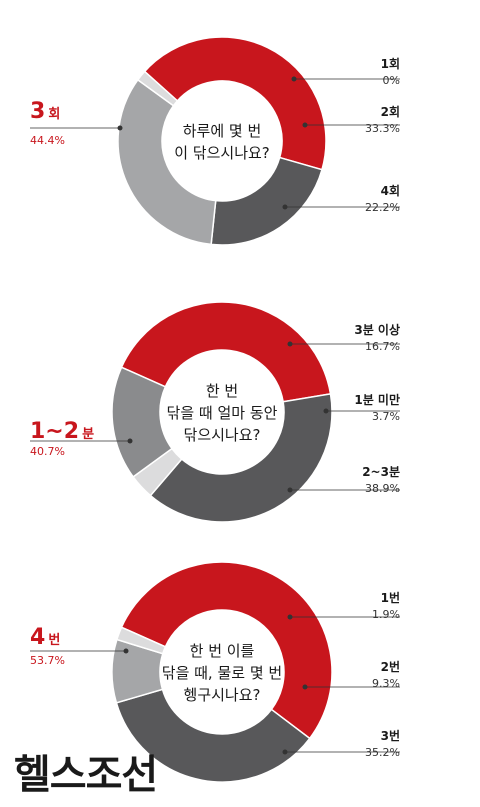 Image resolution: width=480 pixels, height=807 pixels. I want to click on center-question-line: 한 번, so click(222, 391).